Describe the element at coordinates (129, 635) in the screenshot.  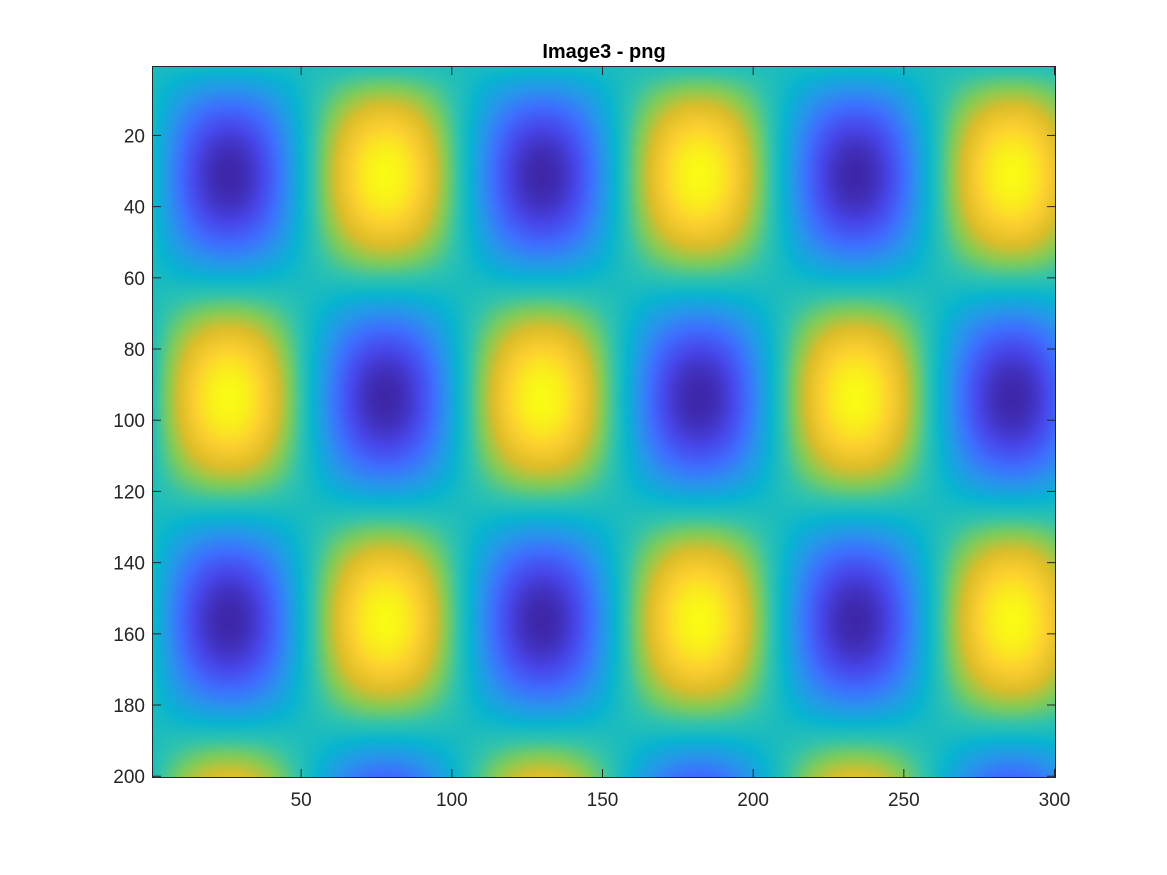
I see `y-tick-label: 160` at that location.